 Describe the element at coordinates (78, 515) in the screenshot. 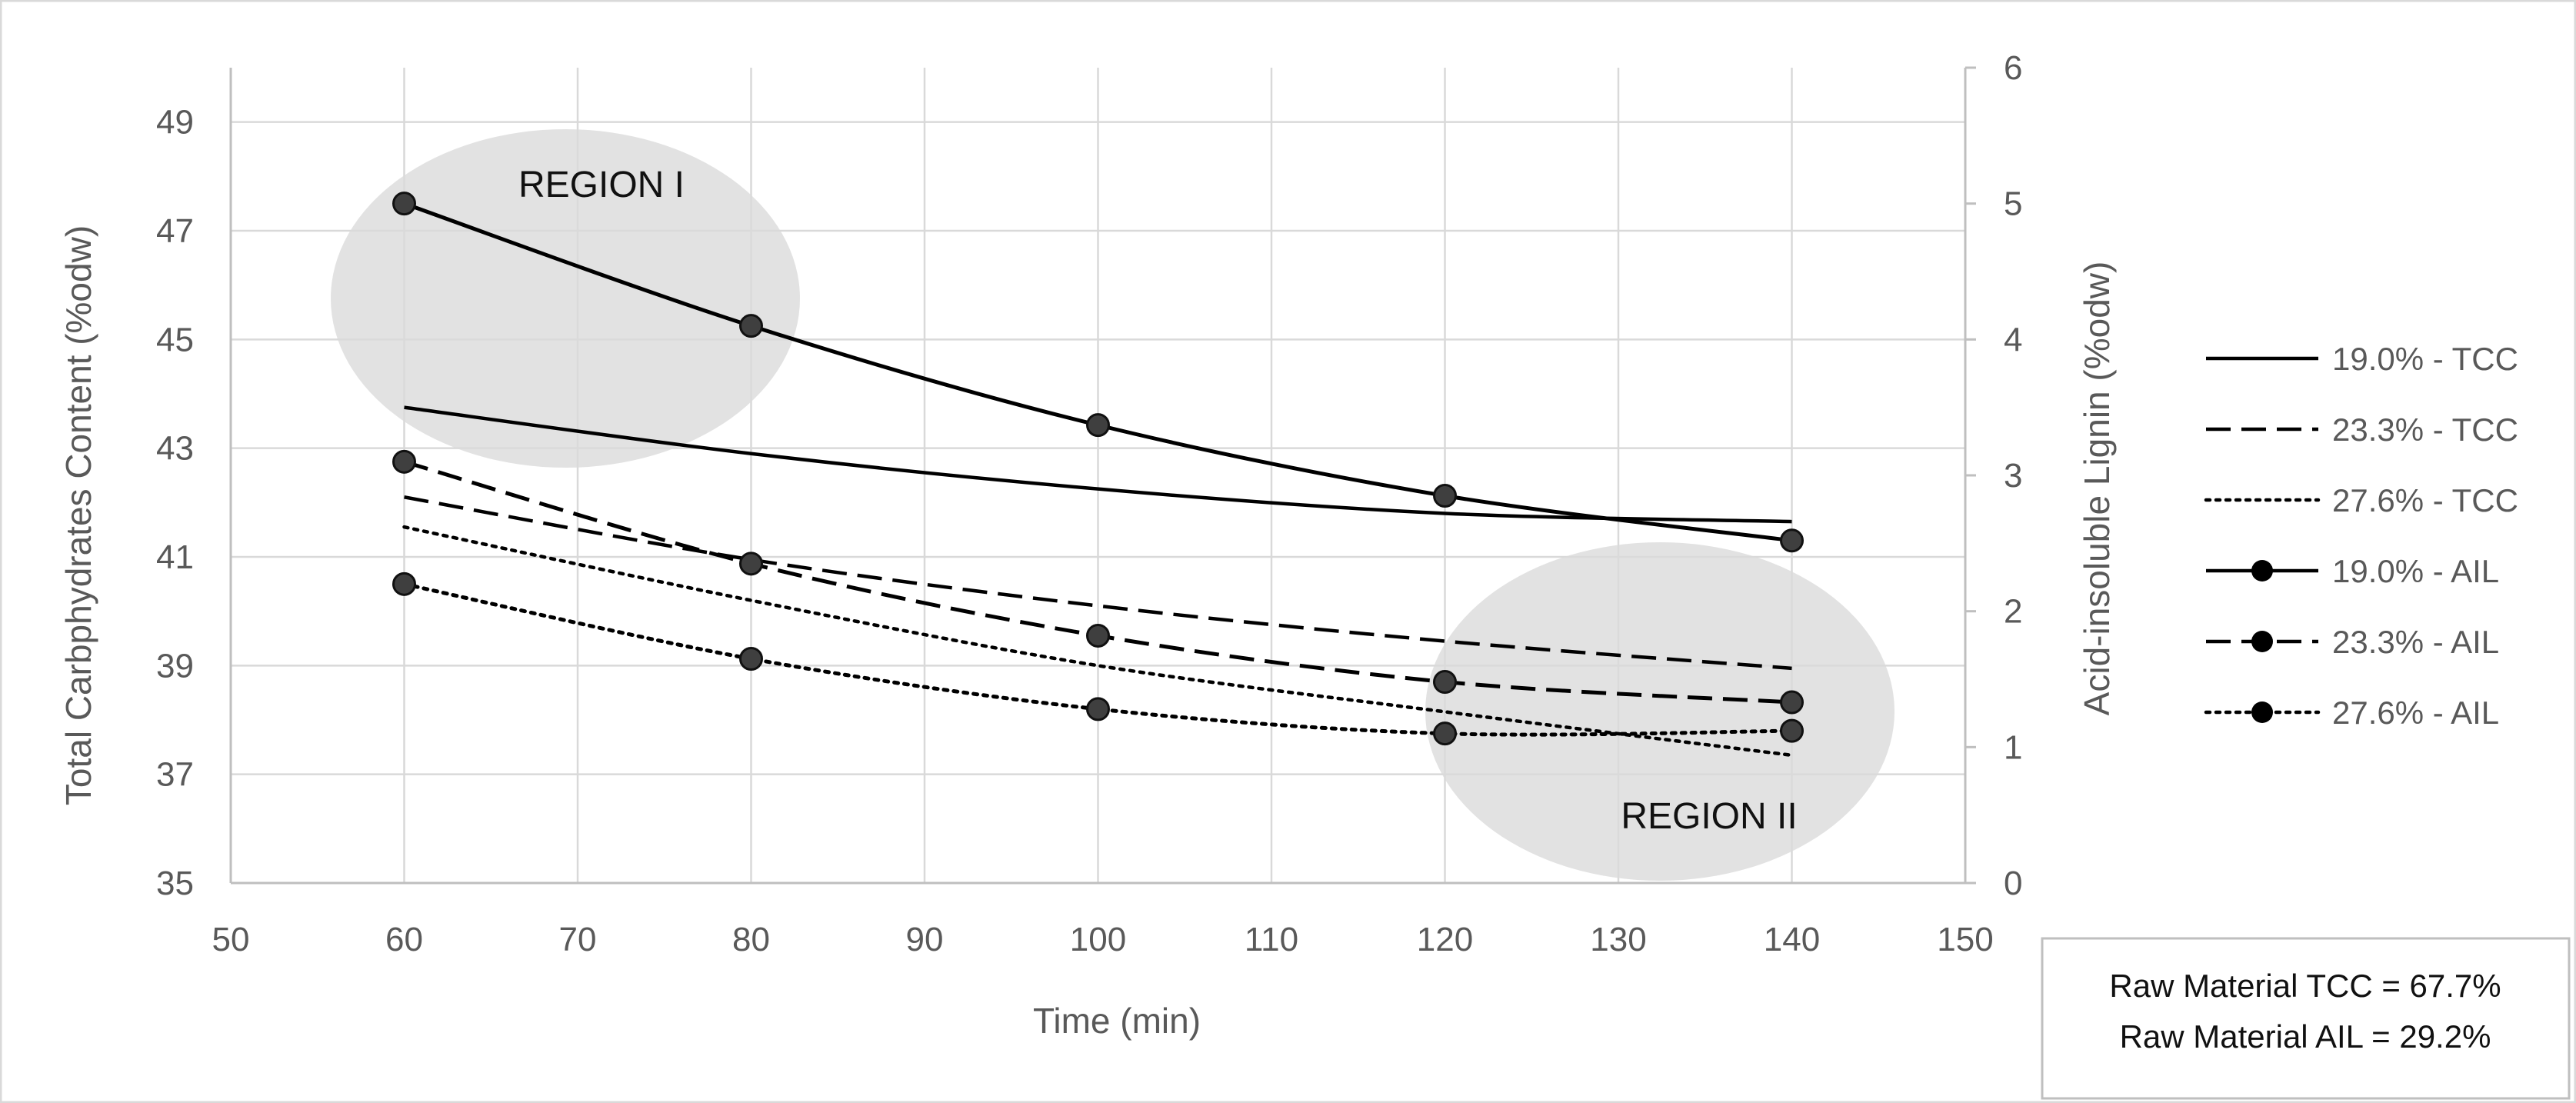

I see `y-axis-title: Total Carbphydrates Content (%odw)` at that location.